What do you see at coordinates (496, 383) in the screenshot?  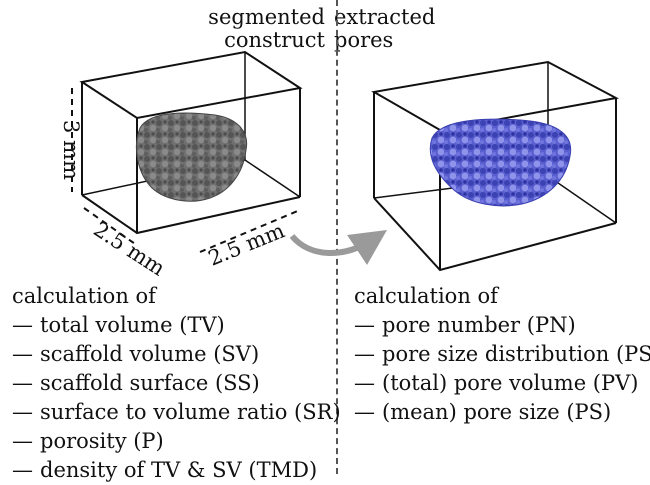 I see `list-item: — (total) pore volume (PV)` at bounding box center [496, 383].